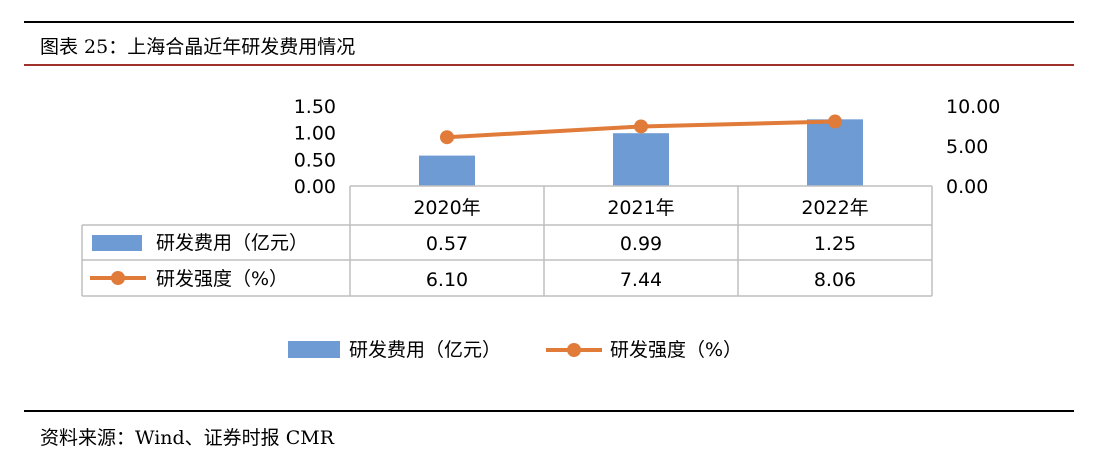 The height and width of the screenshot is (464, 1106). What do you see at coordinates (198, 47) in the screenshot?
I see `figure-title: 图表 25：上海合晶近年研发费用情况` at bounding box center [198, 47].